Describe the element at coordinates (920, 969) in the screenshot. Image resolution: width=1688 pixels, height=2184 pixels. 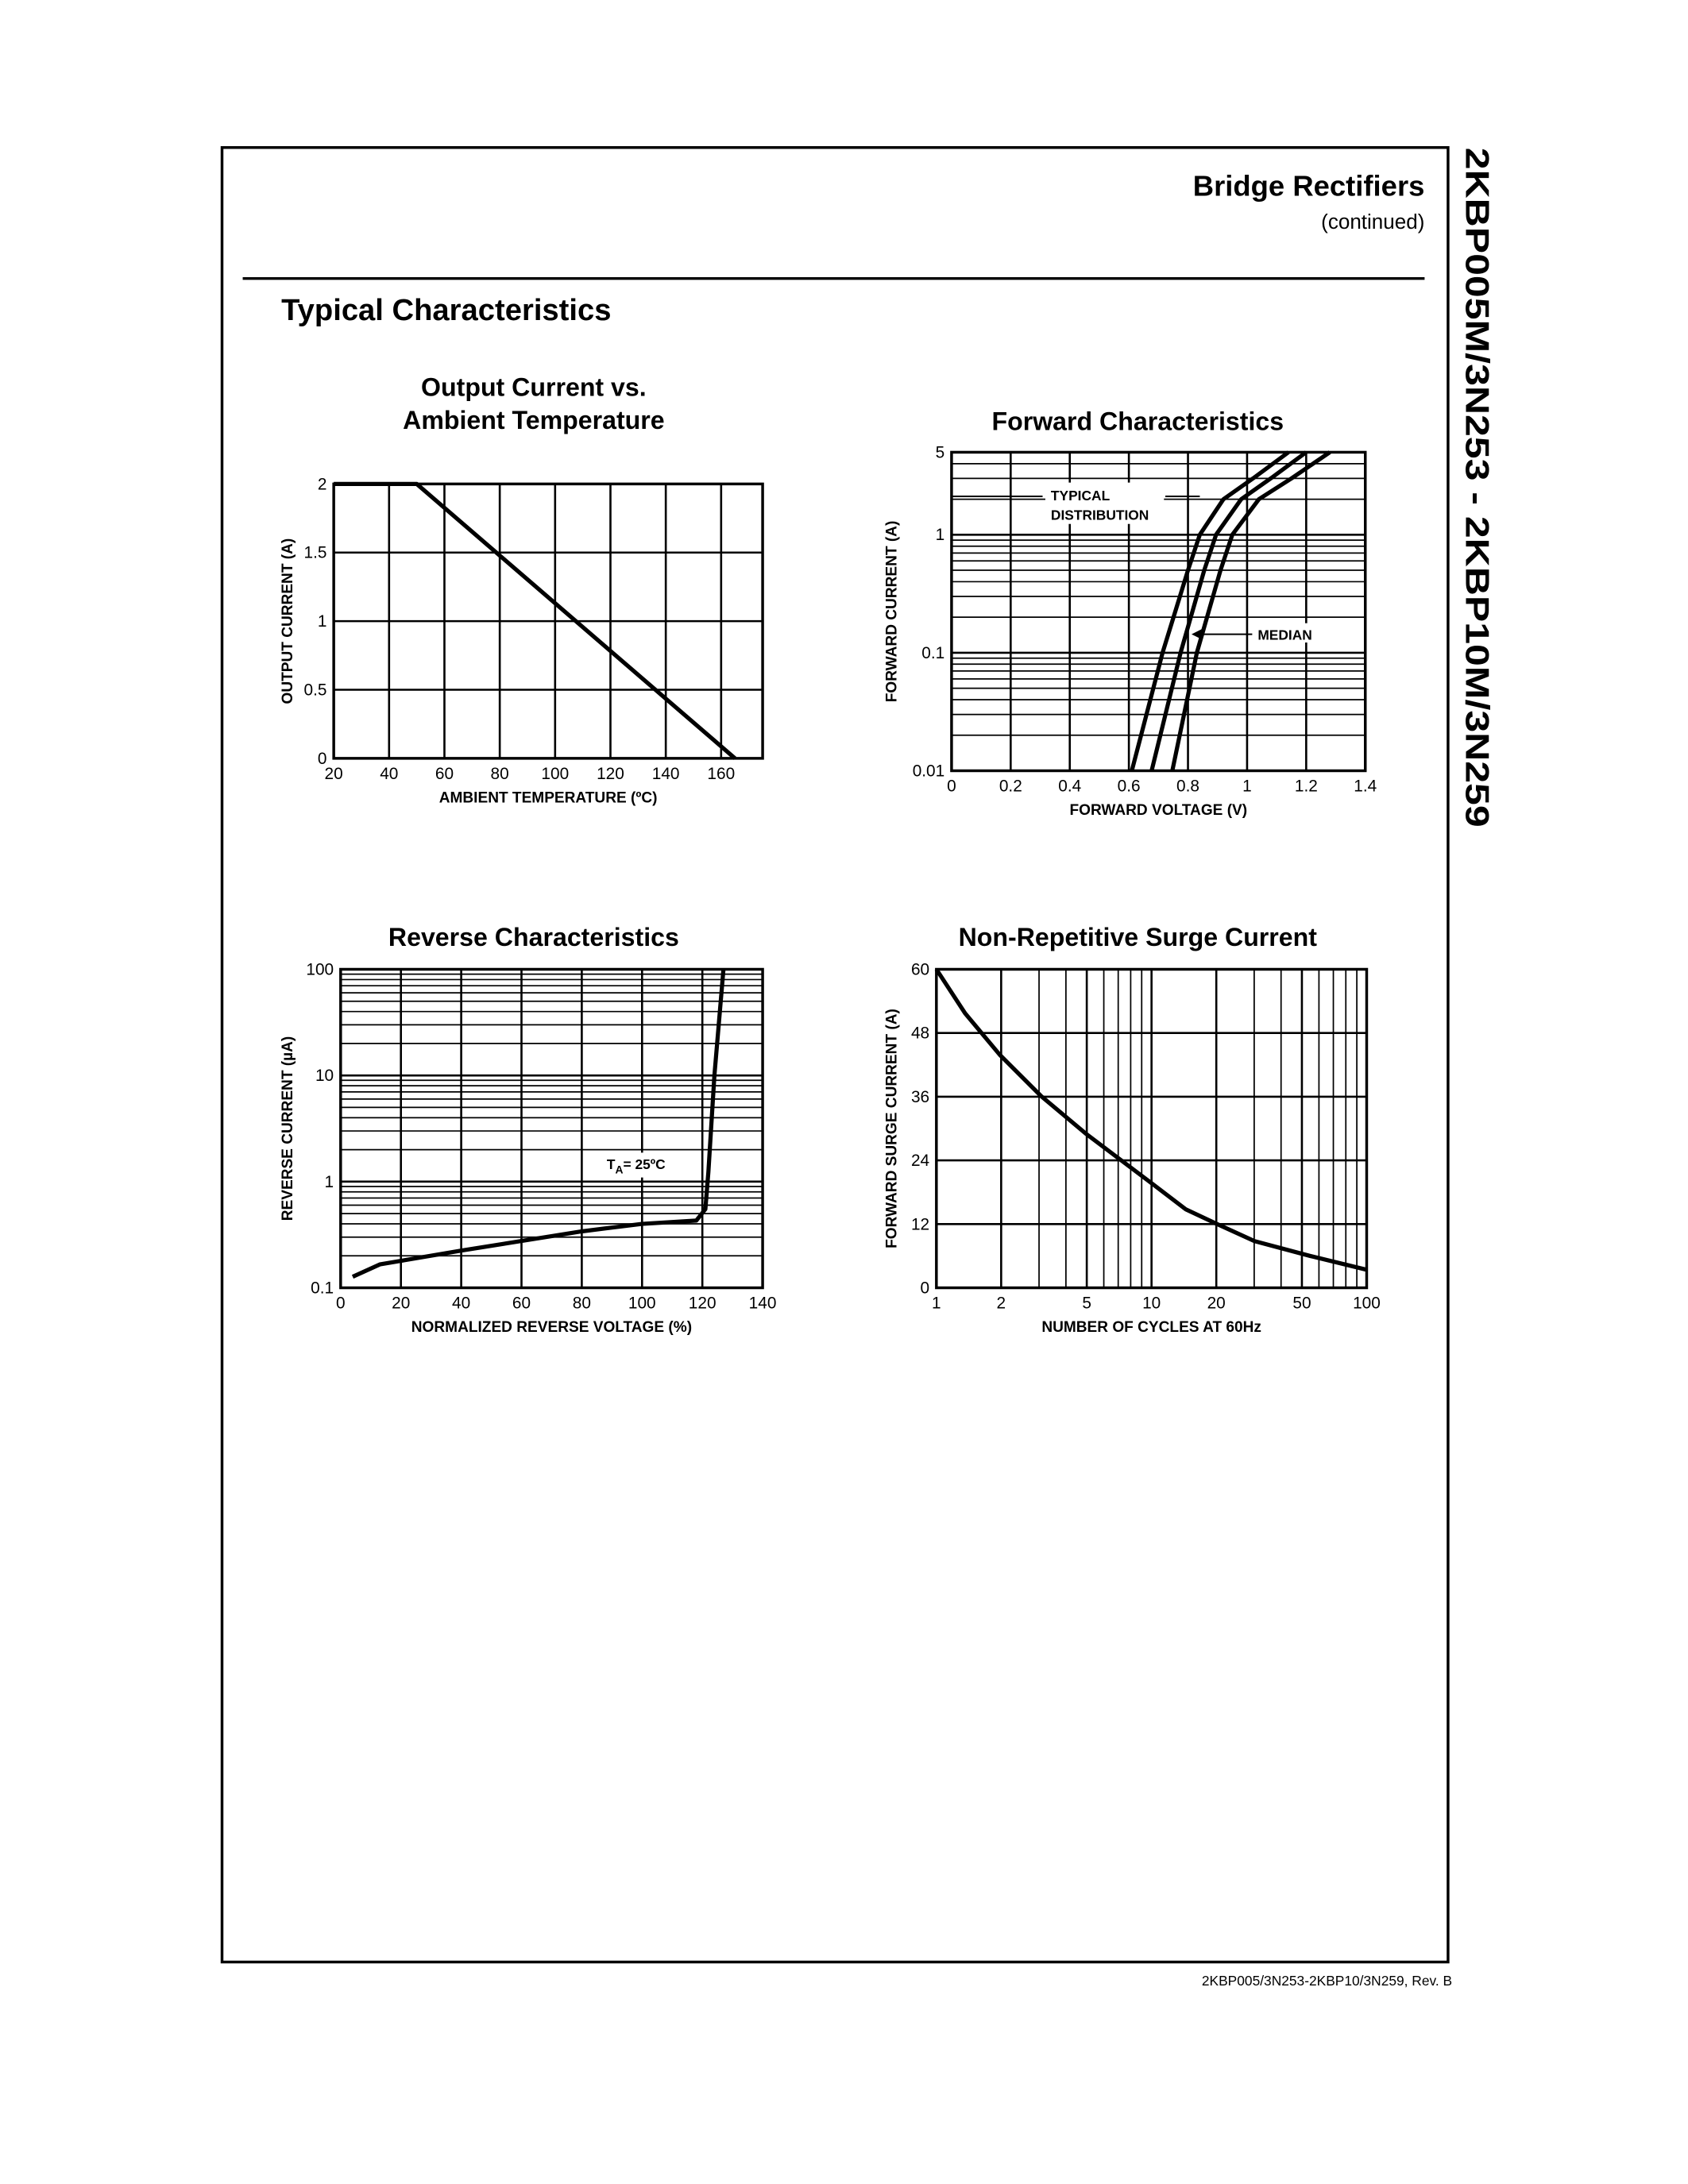
I see `y-tick-label: 60` at that location.